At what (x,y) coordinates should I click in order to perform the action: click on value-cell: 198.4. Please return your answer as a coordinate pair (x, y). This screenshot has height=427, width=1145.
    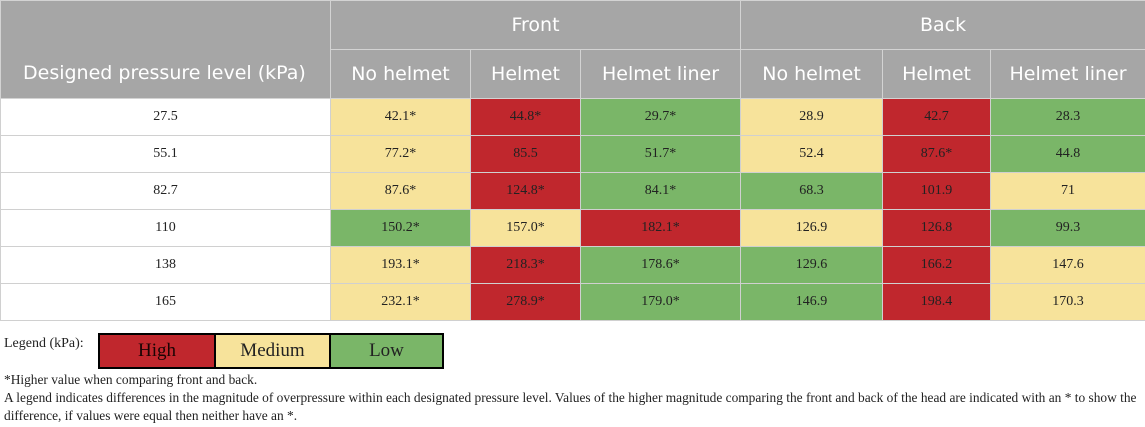
    Looking at the image, I should click on (937, 302).